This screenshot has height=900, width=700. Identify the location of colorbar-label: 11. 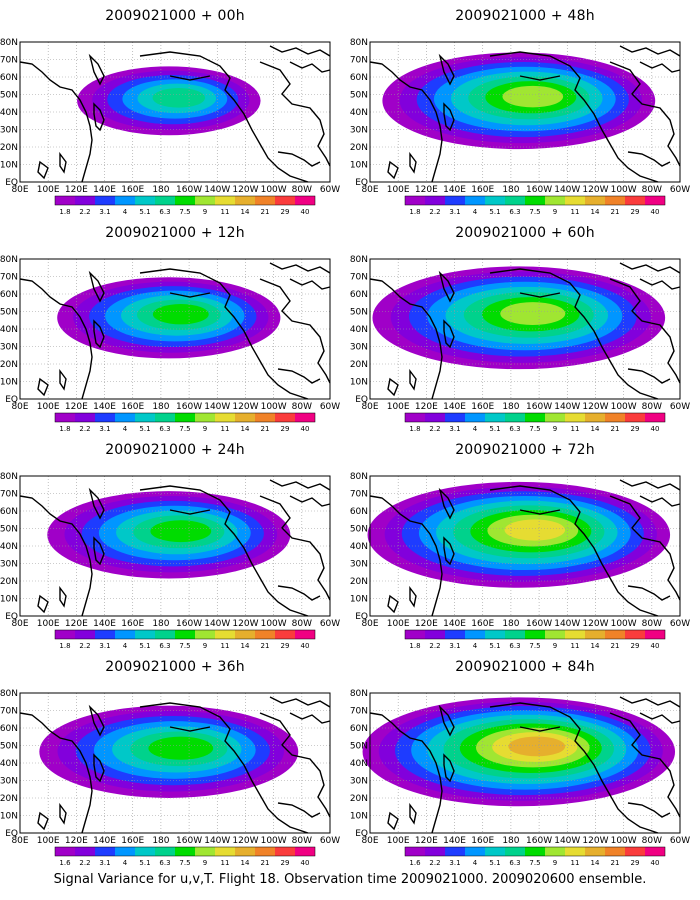
(225, 863).